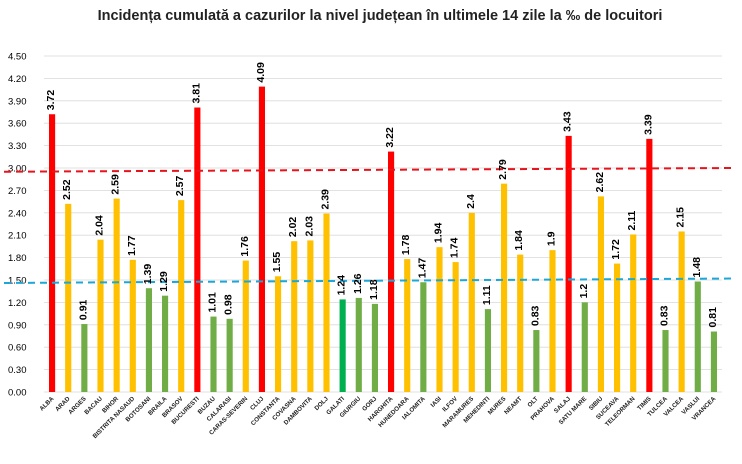 This screenshot has width=742, height=464. I want to click on bar-iasi, so click(439, 319).